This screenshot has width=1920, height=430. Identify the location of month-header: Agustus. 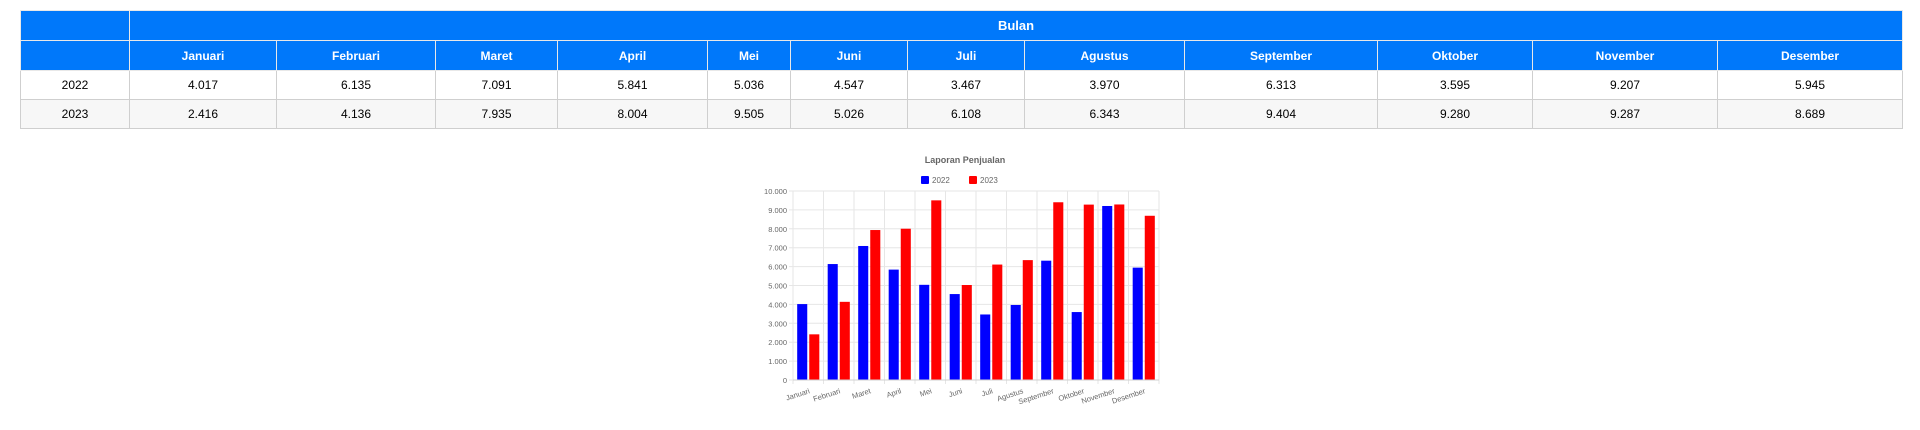
(1104, 55).